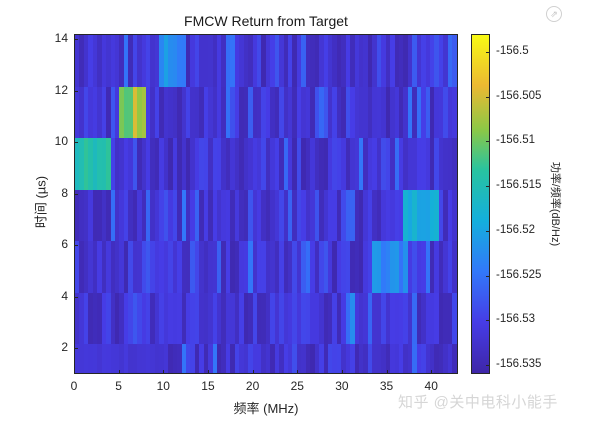 Image resolution: width=600 pixels, height=425 pixels. What do you see at coordinates (118, 386) in the screenshot?
I see `x-tick-label: 5` at bounding box center [118, 386].